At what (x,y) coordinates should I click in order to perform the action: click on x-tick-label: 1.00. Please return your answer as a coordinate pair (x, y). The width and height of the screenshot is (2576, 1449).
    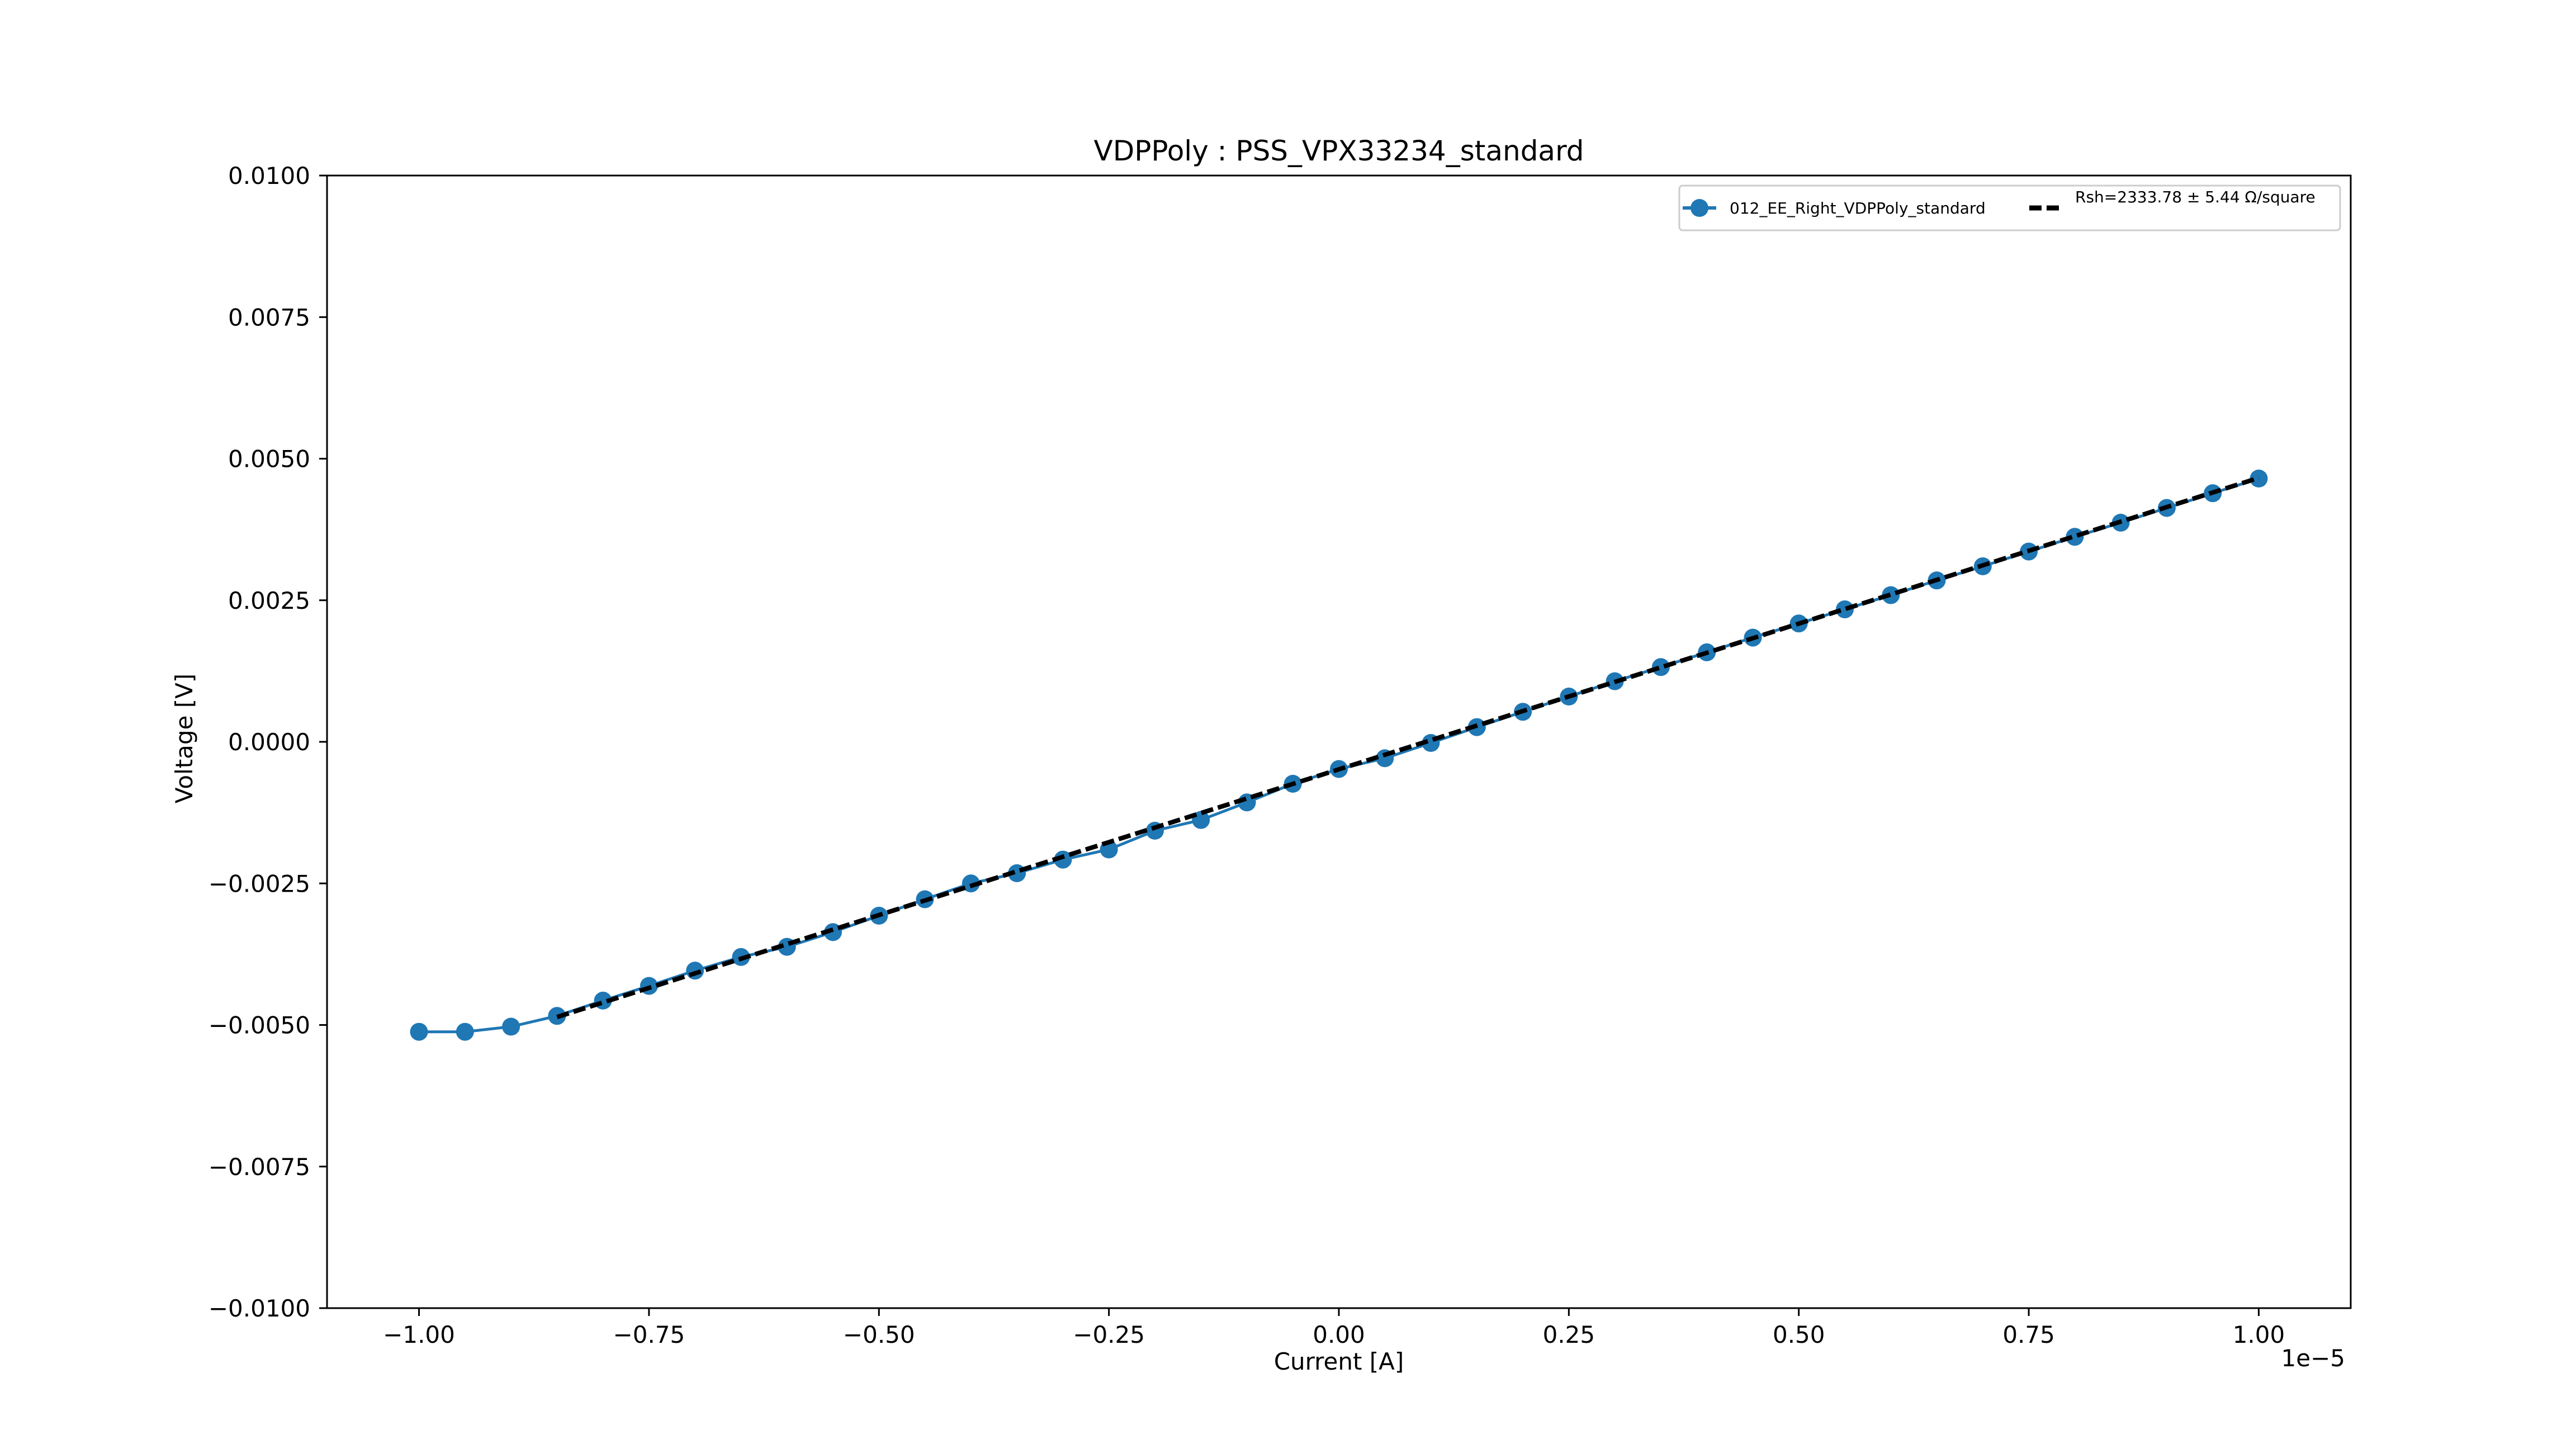
    Looking at the image, I should click on (2259, 1334).